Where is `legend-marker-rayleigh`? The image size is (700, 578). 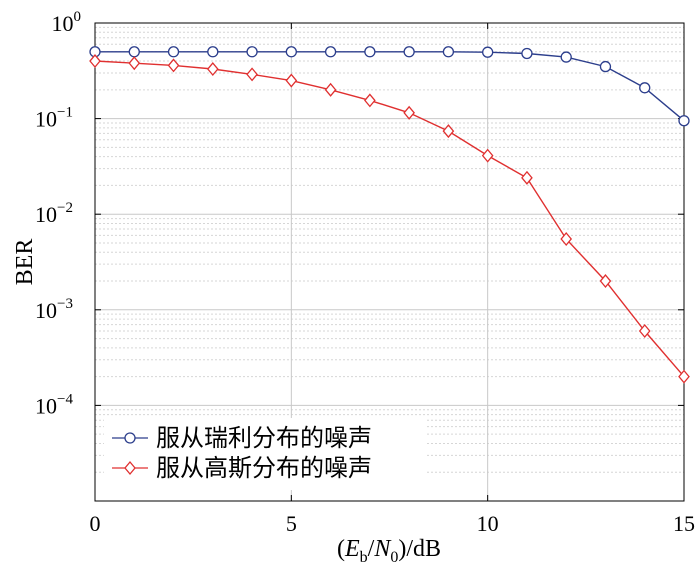
legend-marker-rayleigh is located at coordinates (130, 438).